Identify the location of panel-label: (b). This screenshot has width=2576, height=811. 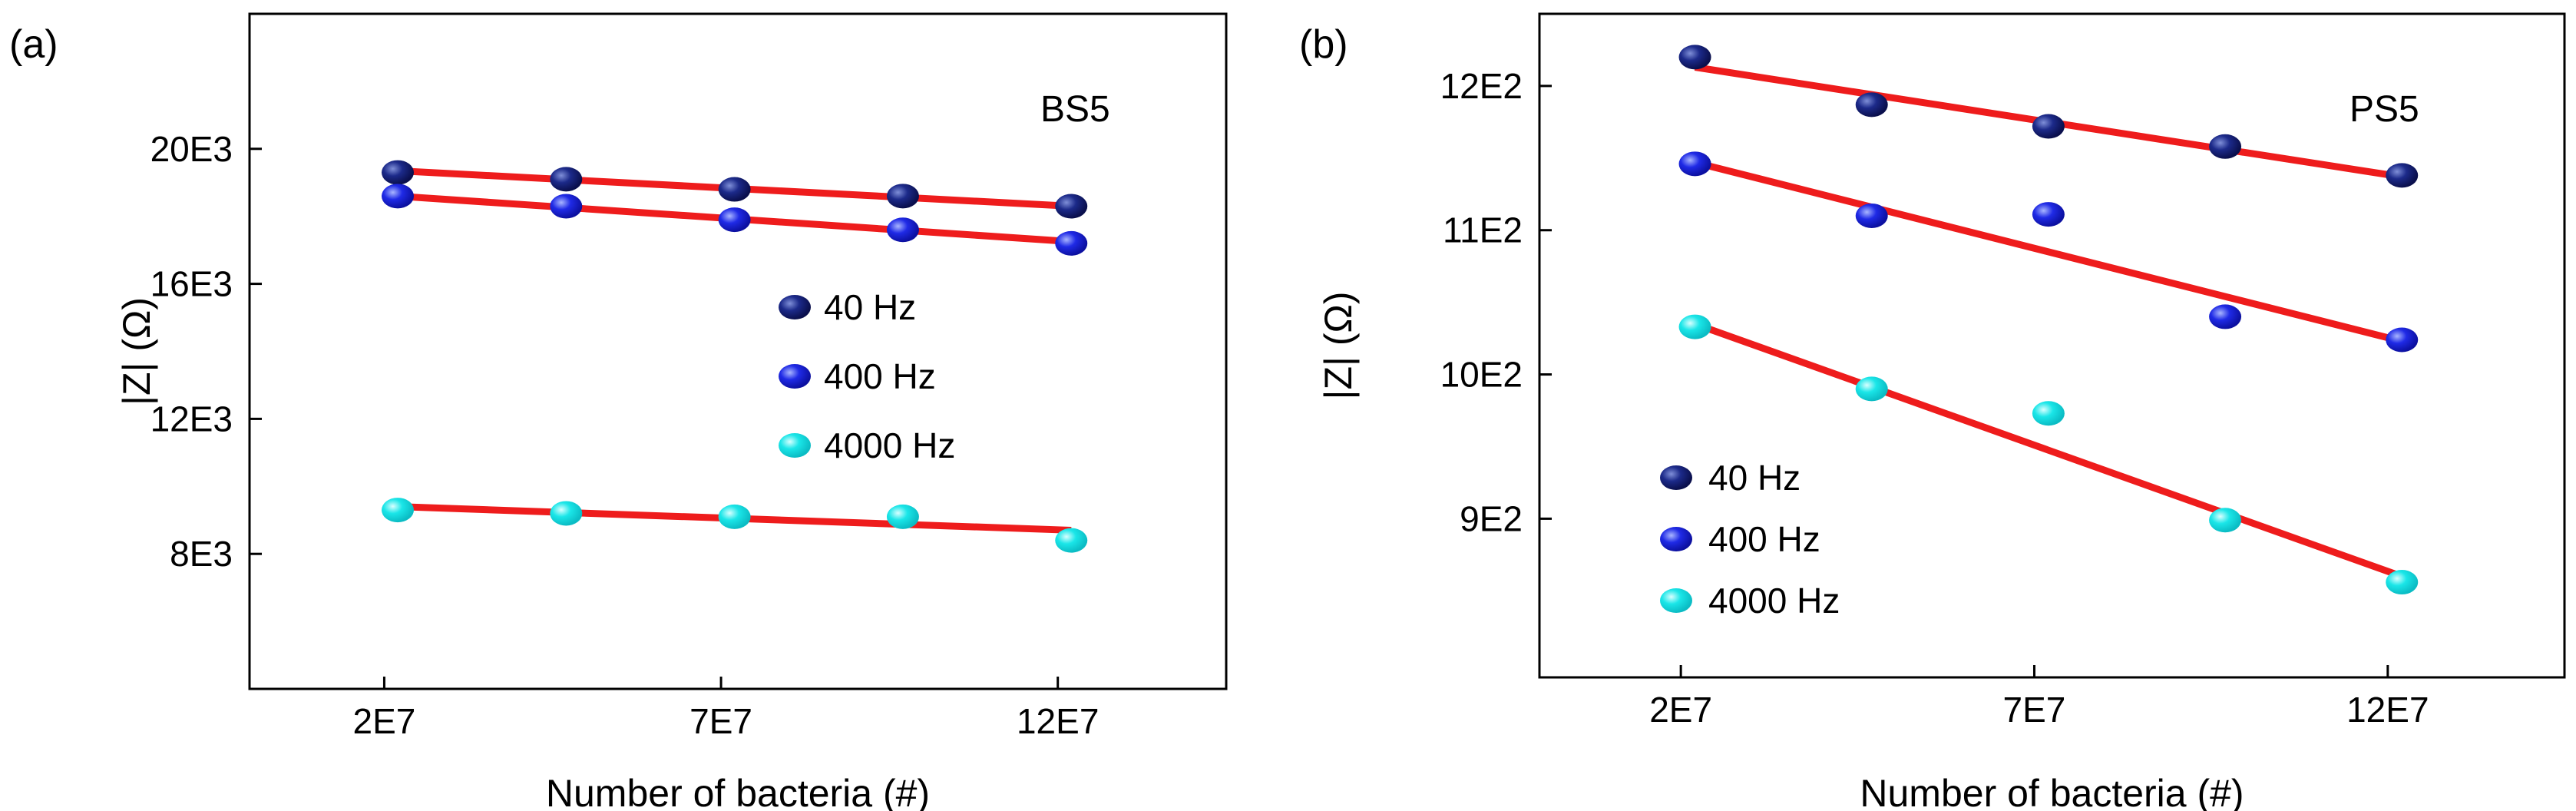
(1323, 44).